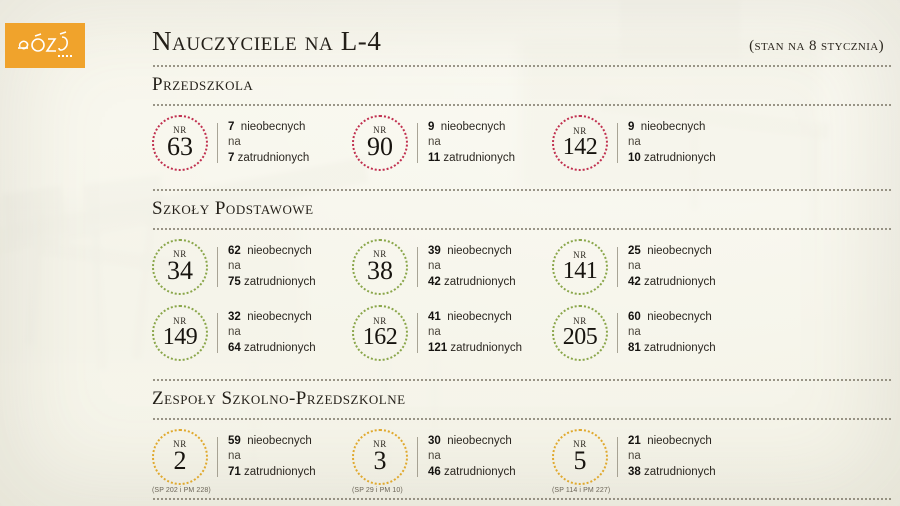 The image size is (900, 506). I want to click on lodz-logo, so click(45, 45).